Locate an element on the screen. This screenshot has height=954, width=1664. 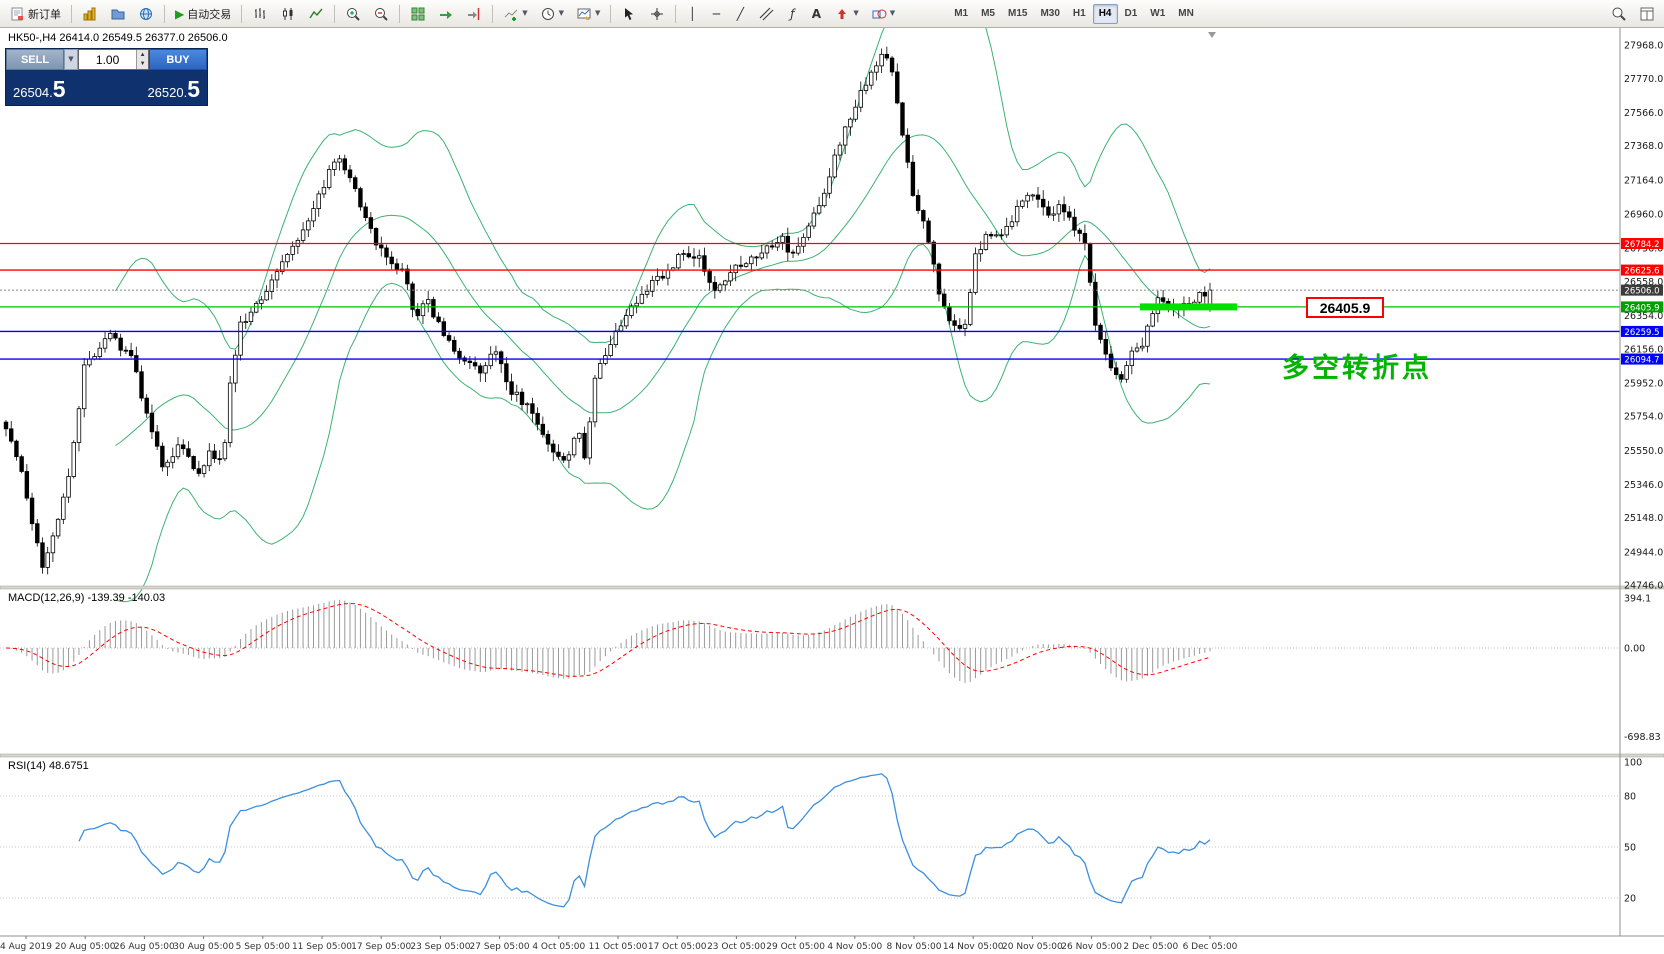
svg-text: 27 Sep 05:00 is located at coordinates (500, 947).